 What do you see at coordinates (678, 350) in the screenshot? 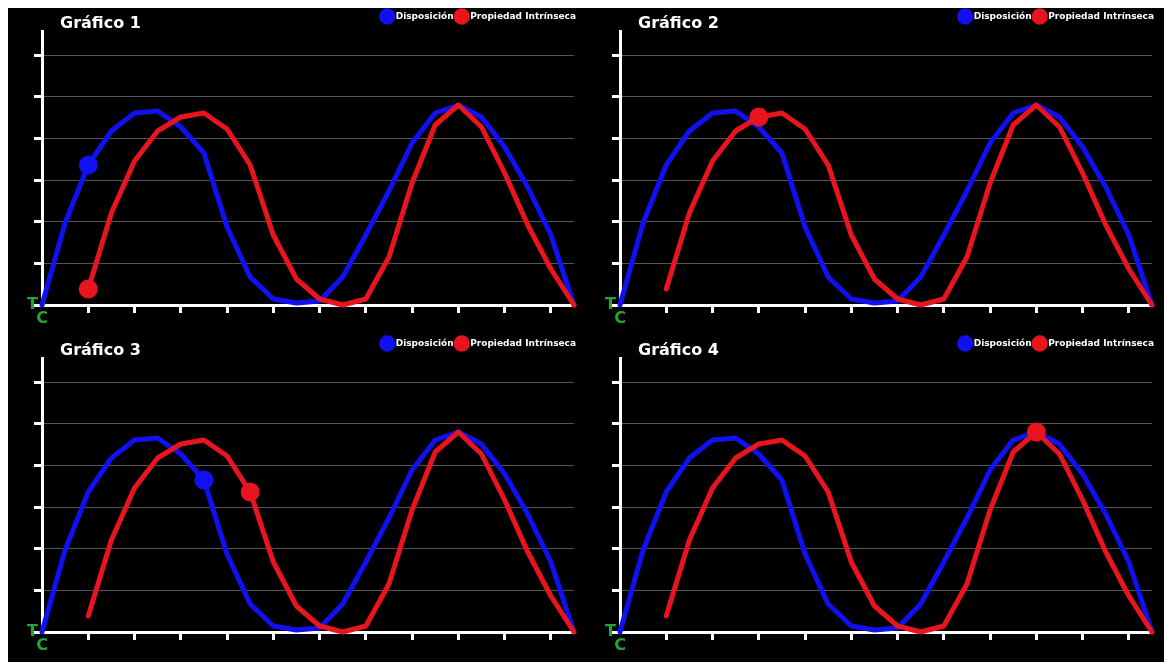
I see `chart-title: Gráfico 4` at bounding box center [678, 350].